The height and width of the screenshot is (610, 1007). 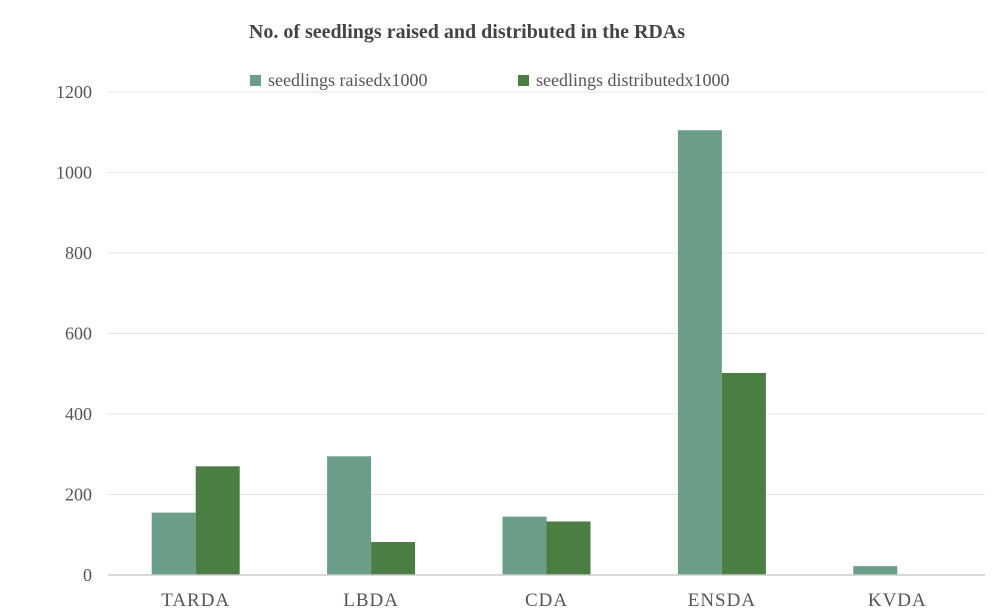 I want to click on x-category-label: TARDA, so click(x=195, y=600).